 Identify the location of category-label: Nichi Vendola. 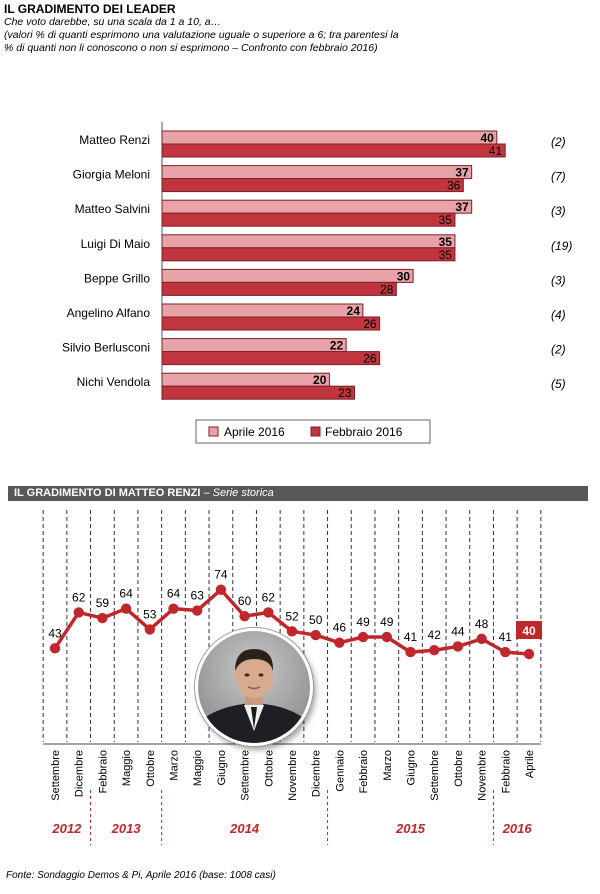
(114, 382).